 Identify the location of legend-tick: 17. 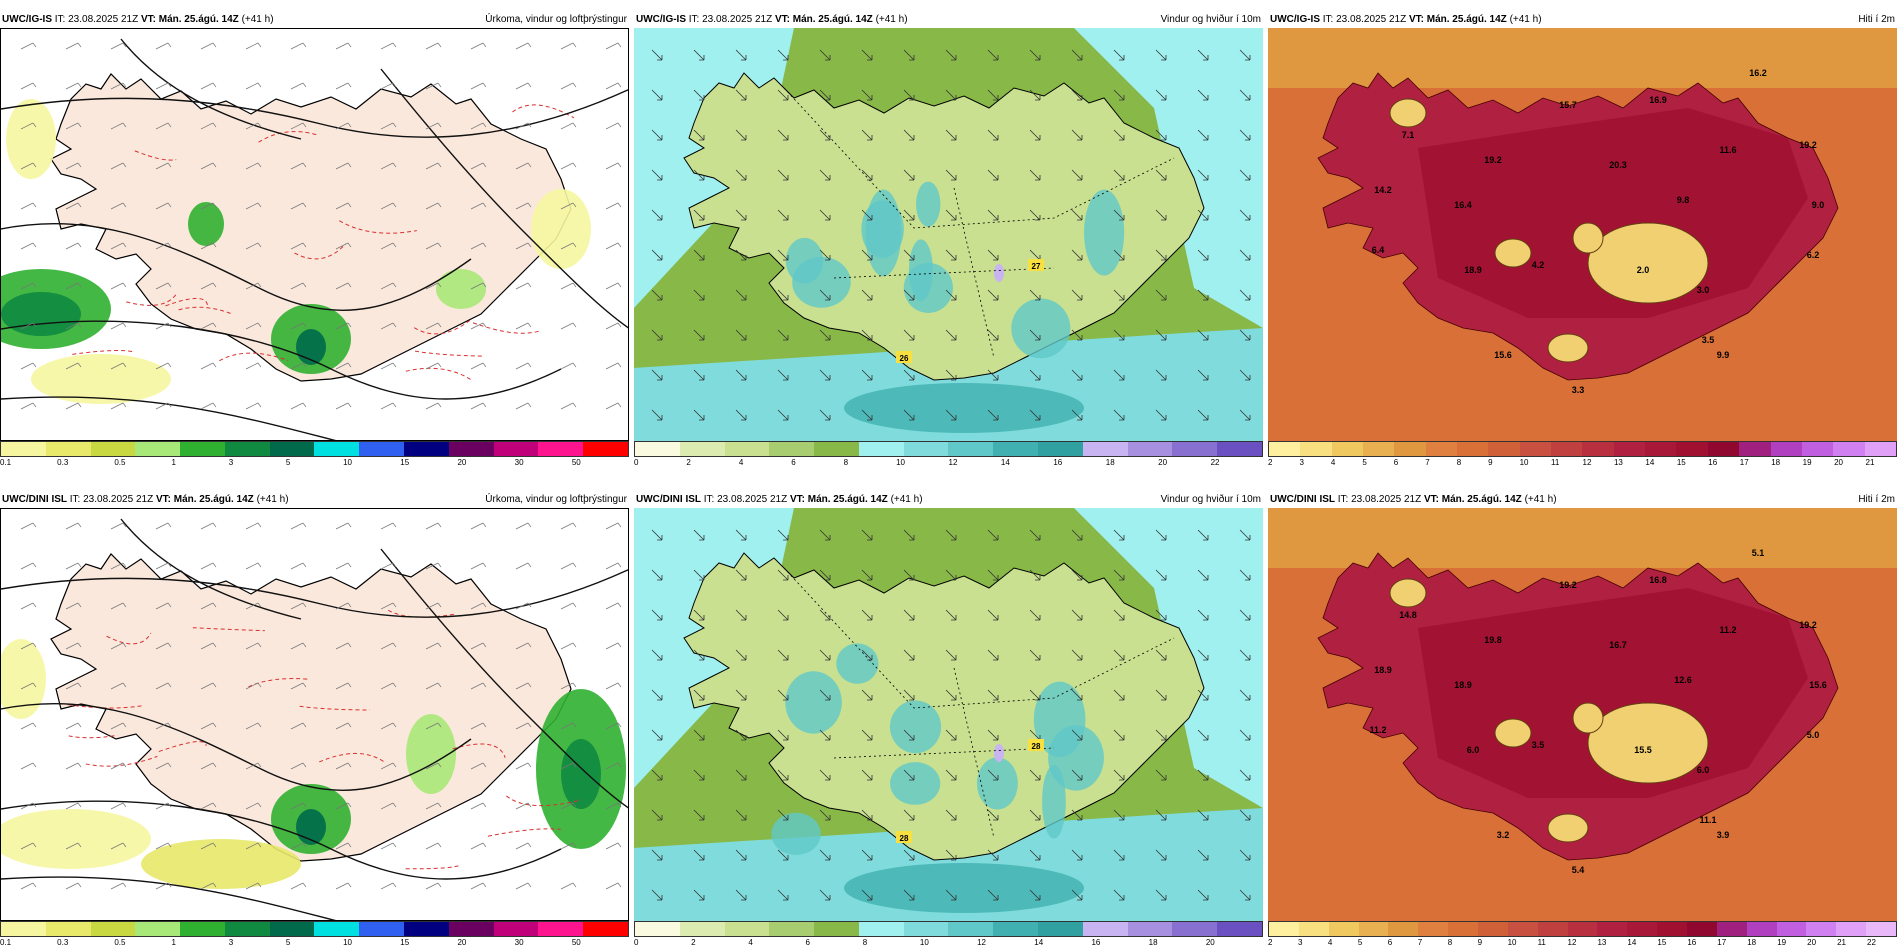
(1744, 462).